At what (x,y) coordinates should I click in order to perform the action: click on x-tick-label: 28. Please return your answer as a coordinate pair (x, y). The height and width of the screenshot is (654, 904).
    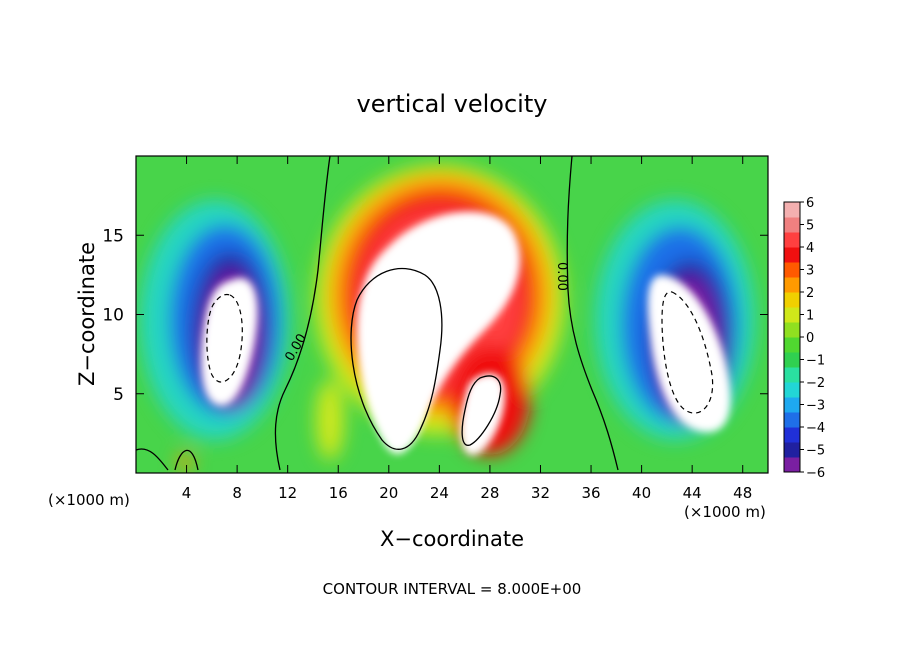
    Looking at the image, I should click on (489, 493).